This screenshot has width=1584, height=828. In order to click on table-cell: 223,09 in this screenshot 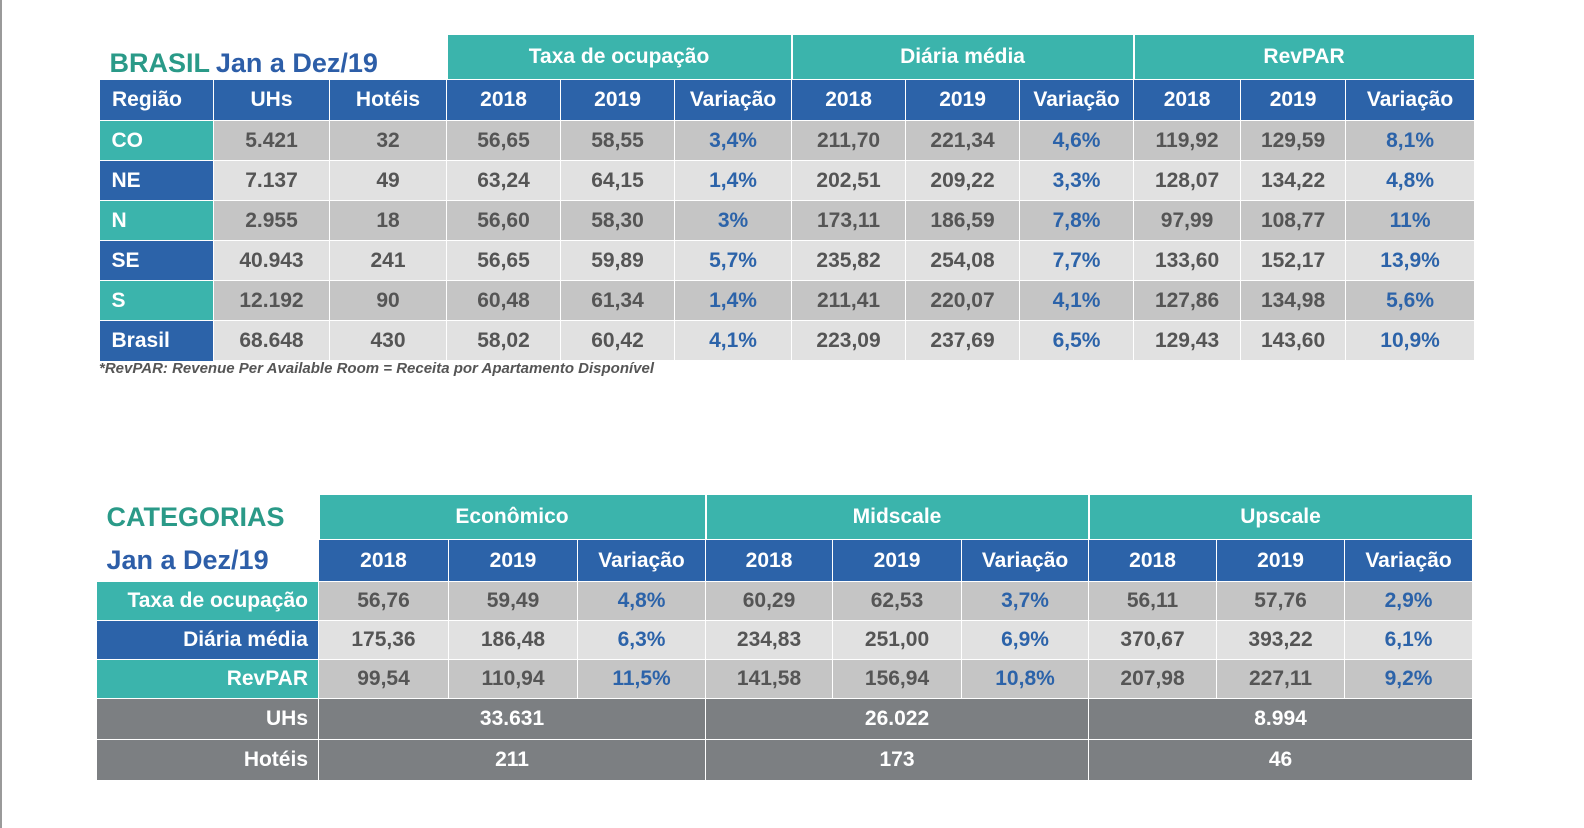, I will do `click(849, 340)`.